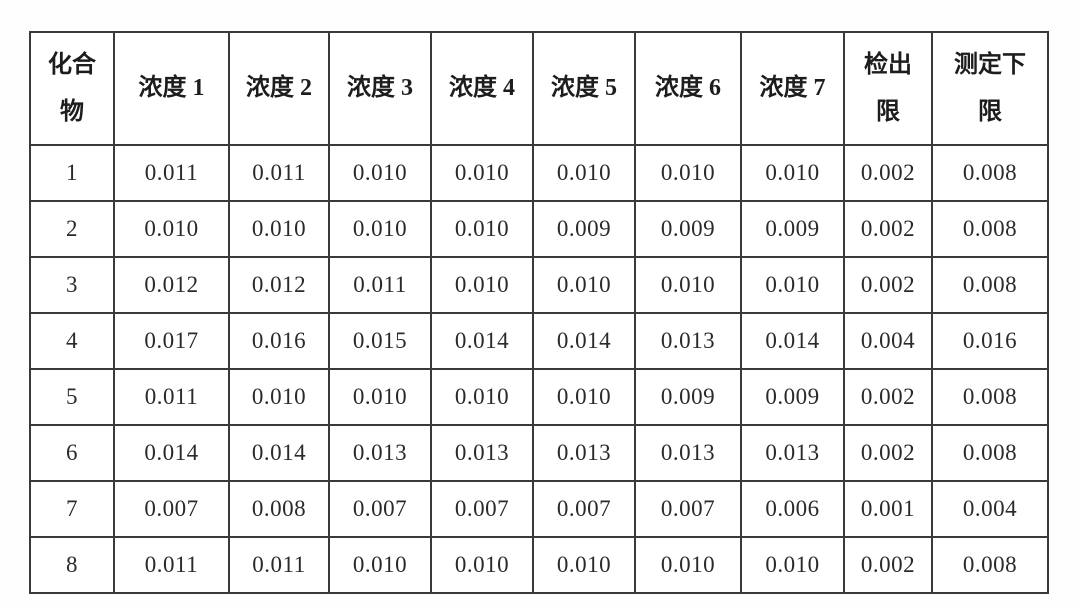 This screenshot has height=608, width=1080. What do you see at coordinates (72, 341) in the screenshot?
I see `compound-cell: 4` at bounding box center [72, 341].